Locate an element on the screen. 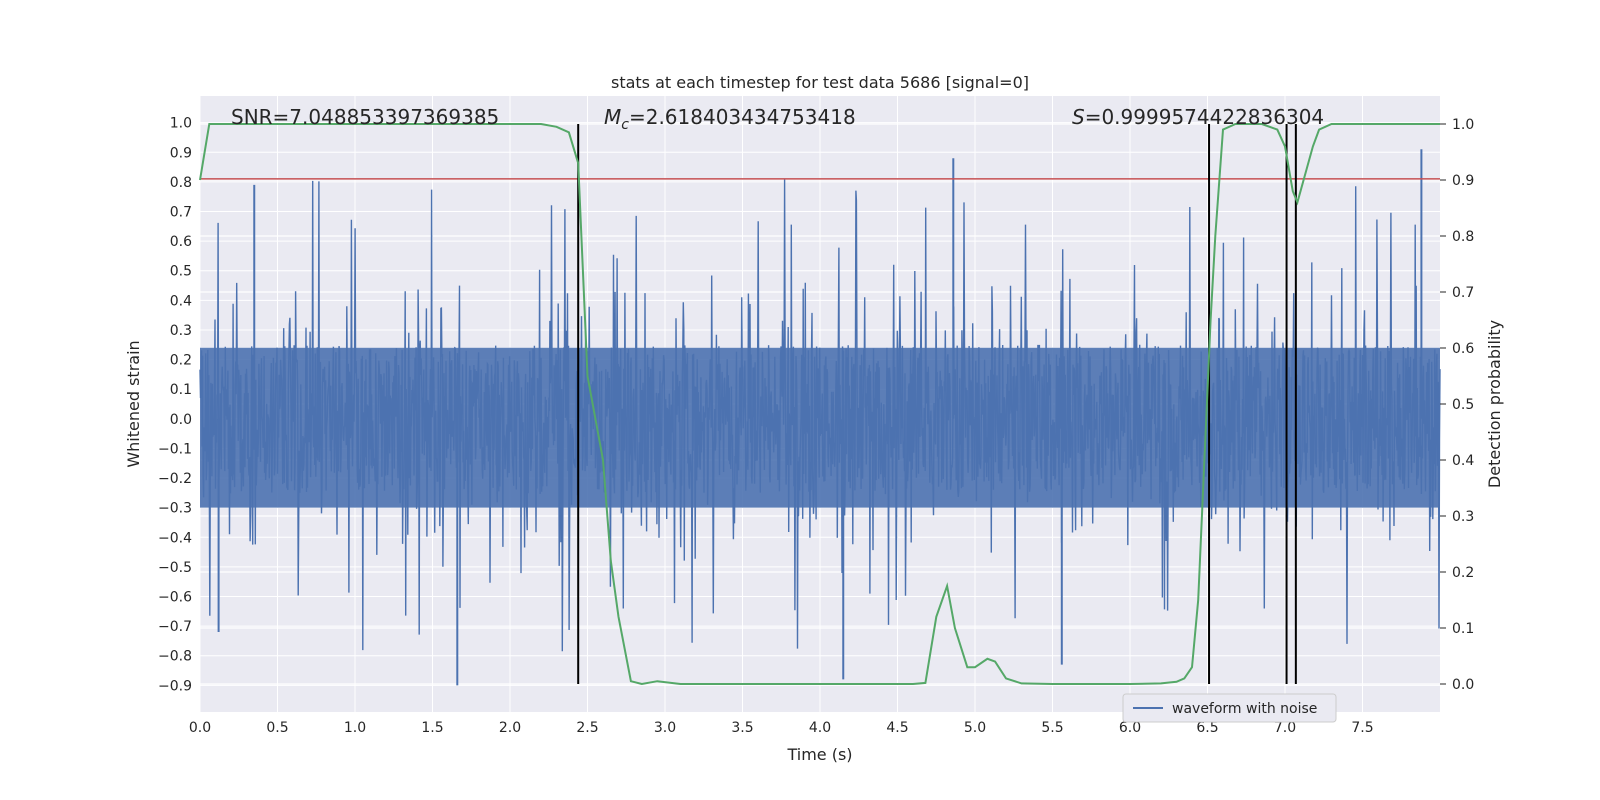 The width and height of the screenshot is (1600, 800). x-tick-label: 6.5 is located at coordinates (1207, 728).